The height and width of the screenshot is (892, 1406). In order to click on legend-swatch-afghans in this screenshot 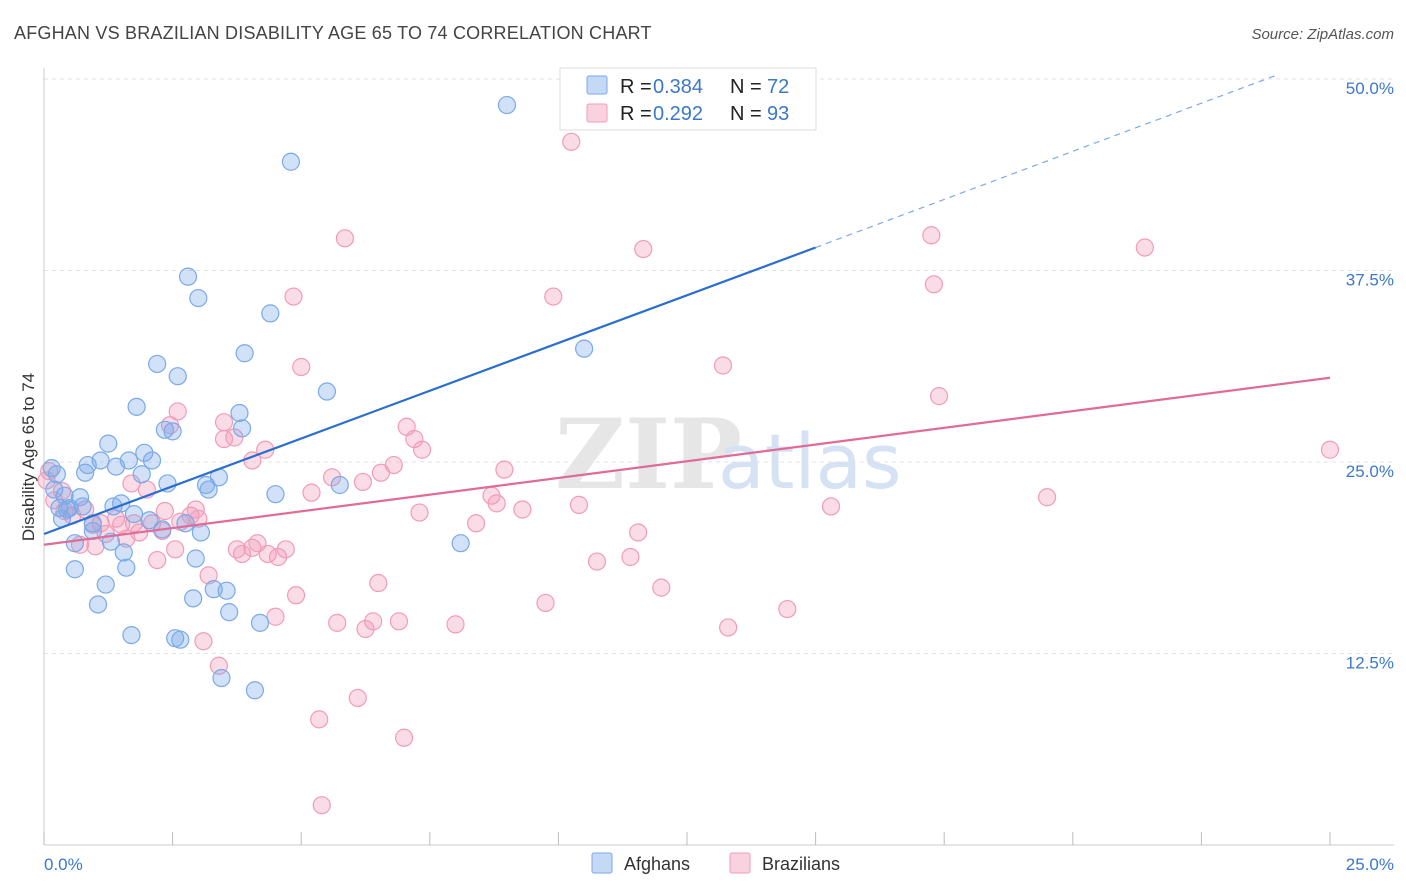, I will do `click(597, 85)`.